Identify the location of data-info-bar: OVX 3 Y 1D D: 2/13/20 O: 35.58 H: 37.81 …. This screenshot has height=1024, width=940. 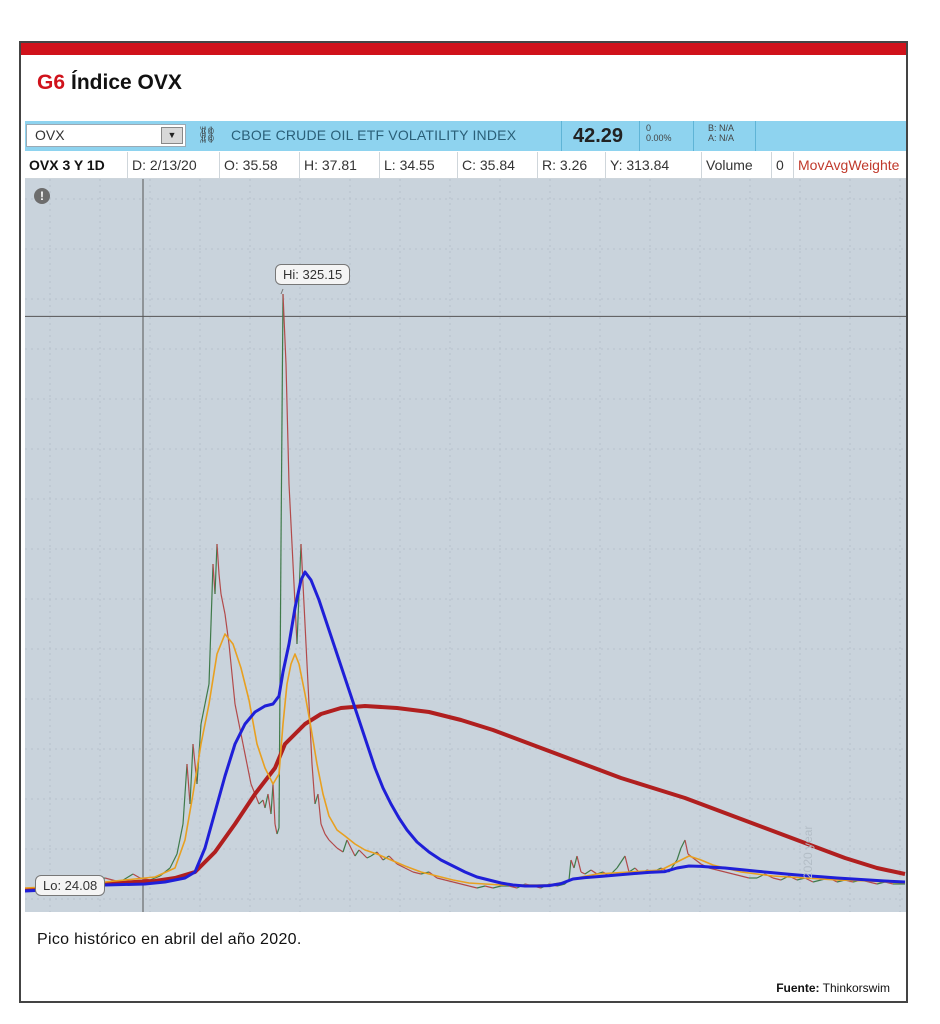
(465, 165).